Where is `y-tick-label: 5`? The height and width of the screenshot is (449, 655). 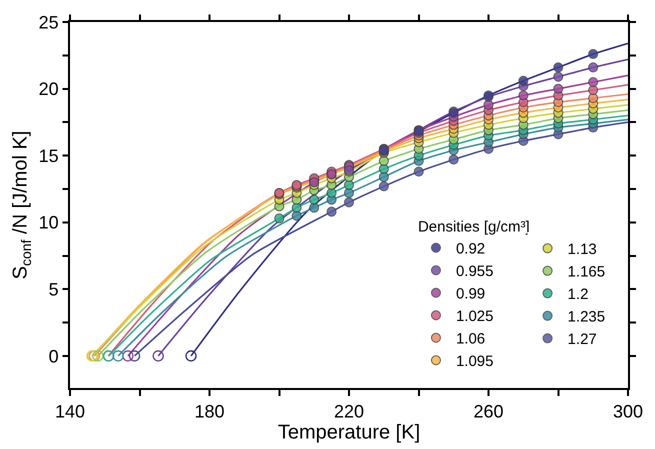
y-tick-label: 5 is located at coordinates (53, 289).